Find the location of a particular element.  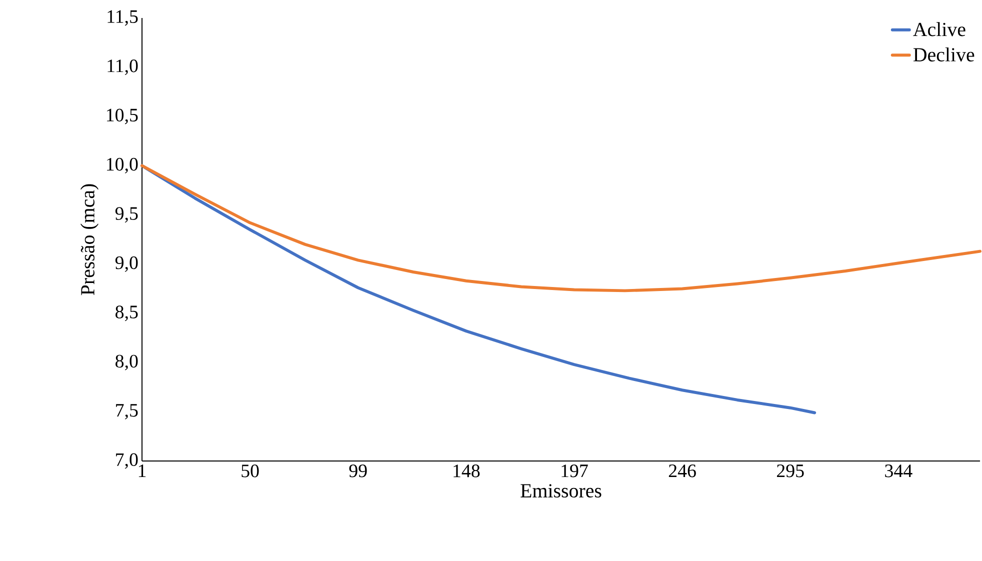

legend-label: Aclive is located at coordinates (939, 29).